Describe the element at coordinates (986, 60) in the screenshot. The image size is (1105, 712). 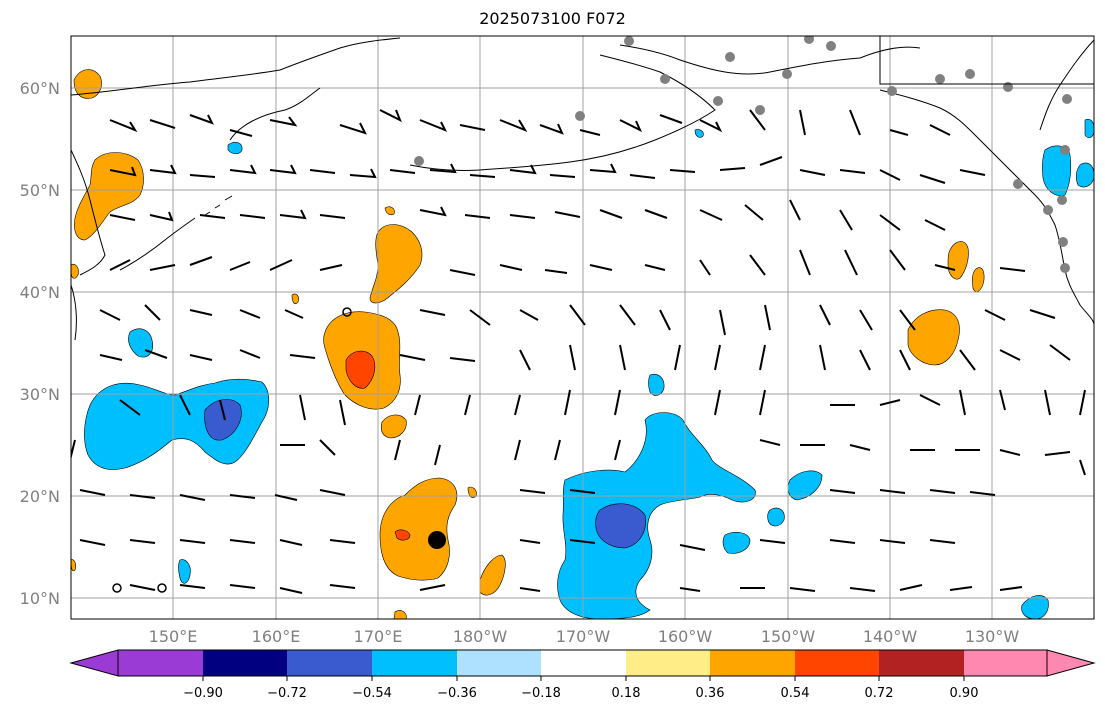
I see `region-box` at that location.